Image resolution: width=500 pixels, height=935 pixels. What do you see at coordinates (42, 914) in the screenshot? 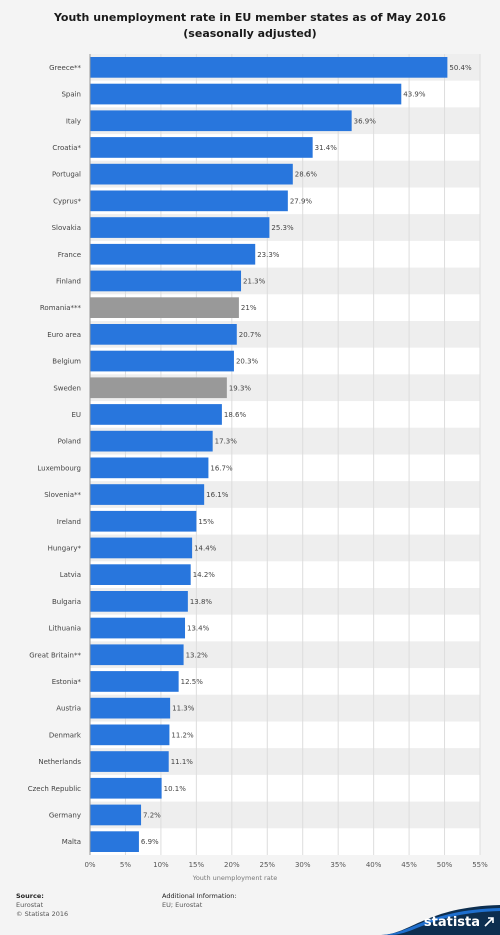
I see `copyright-line: © Statista 2016` at bounding box center [42, 914].